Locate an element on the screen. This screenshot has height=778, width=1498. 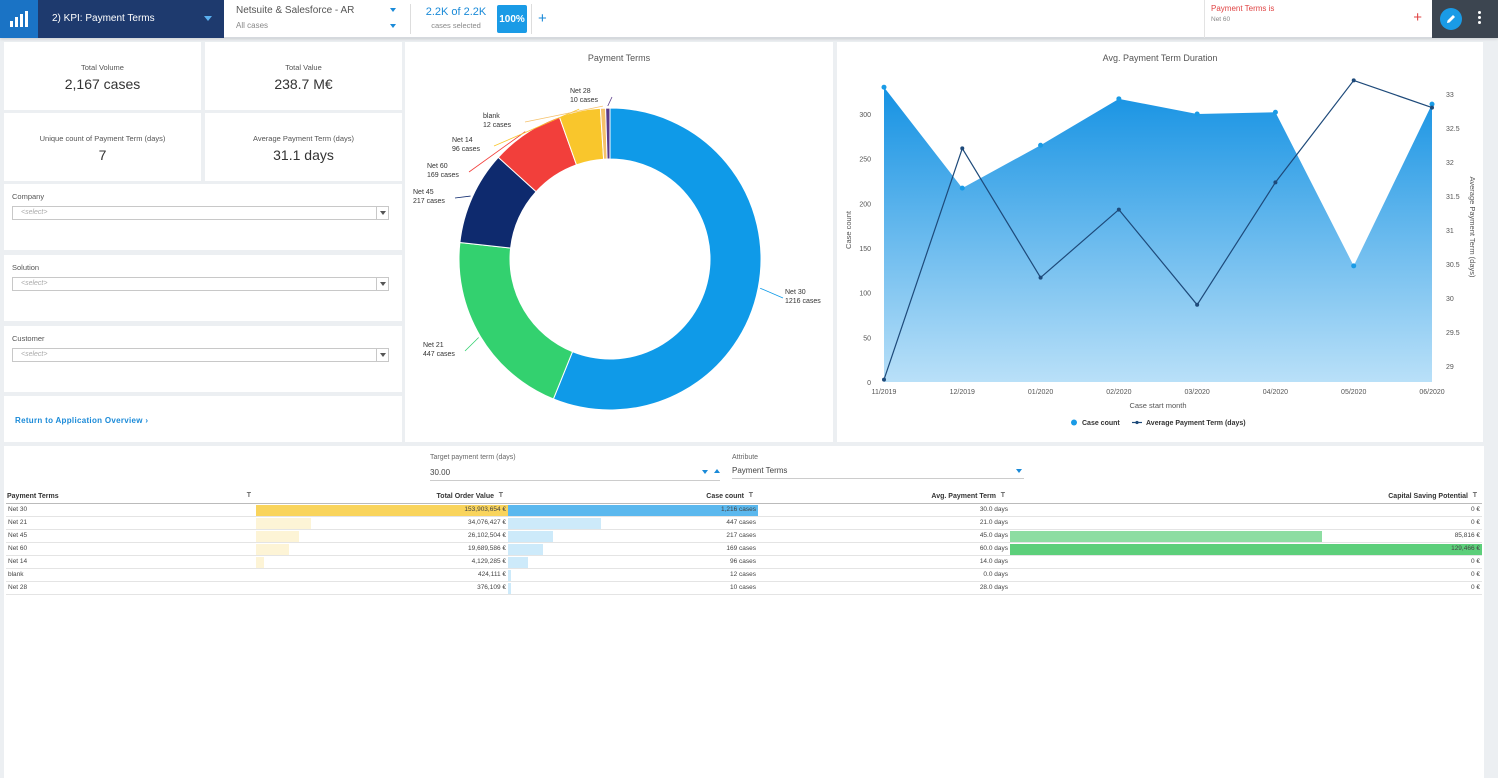
app-logo is located at coordinates (19, 19).